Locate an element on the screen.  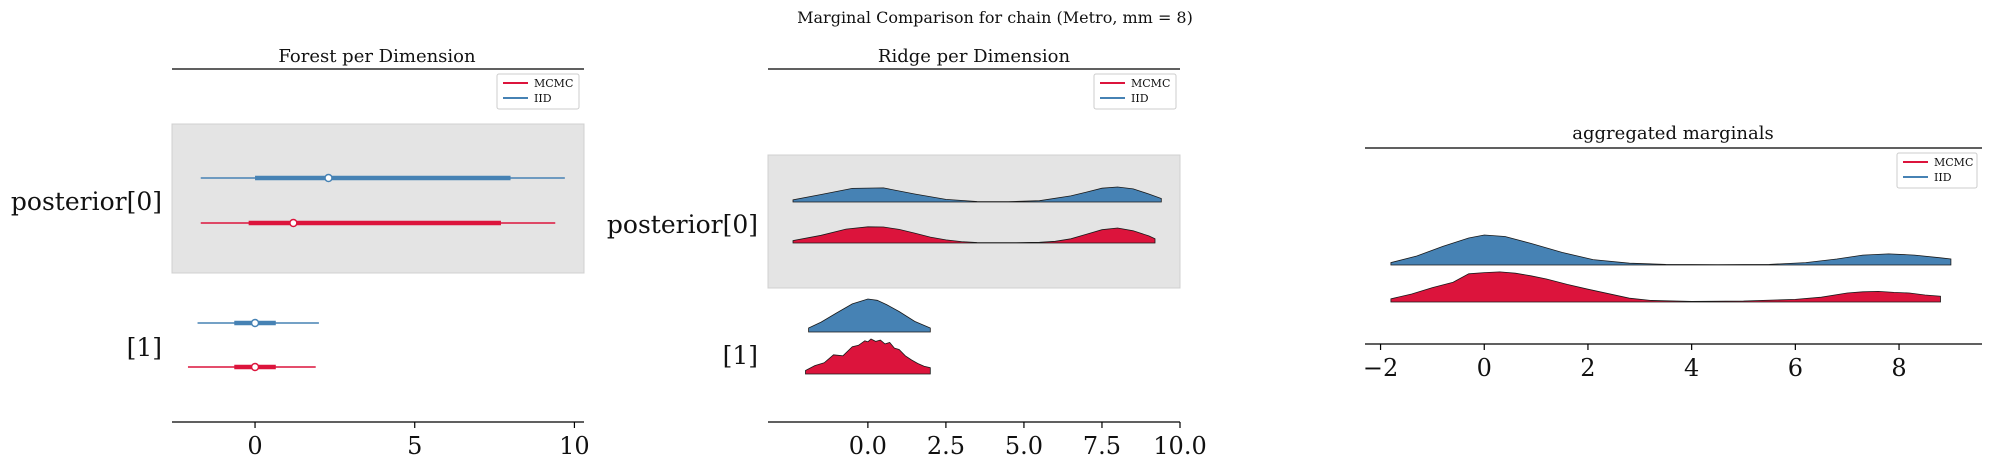
ridge-posterior0-iid-density is located at coordinates (977, 194).